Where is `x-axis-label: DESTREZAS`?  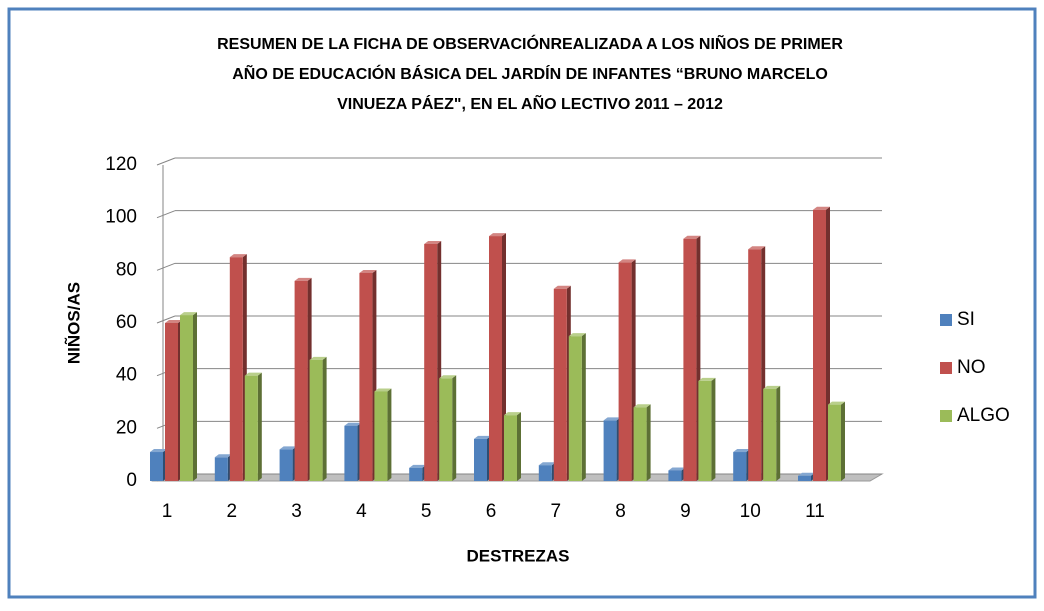 x-axis-label: DESTREZAS is located at coordinates (518, 555).